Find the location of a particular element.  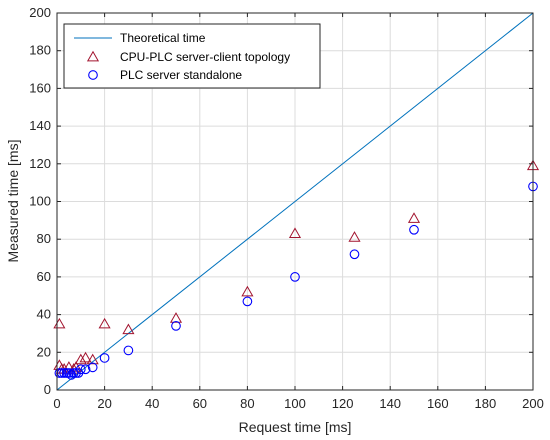

y-tick-label: 40 is located at coordinates (44, 314).